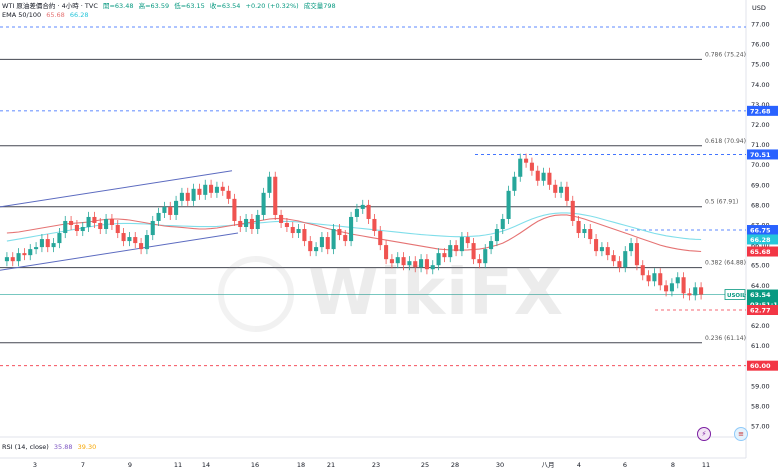 This screenshot has width=780, height=470. What do you see at coordinates (25, 447) in the screenshot?
I see `rsi-label: RSI (14, close)` at bounding box center [25, 447].